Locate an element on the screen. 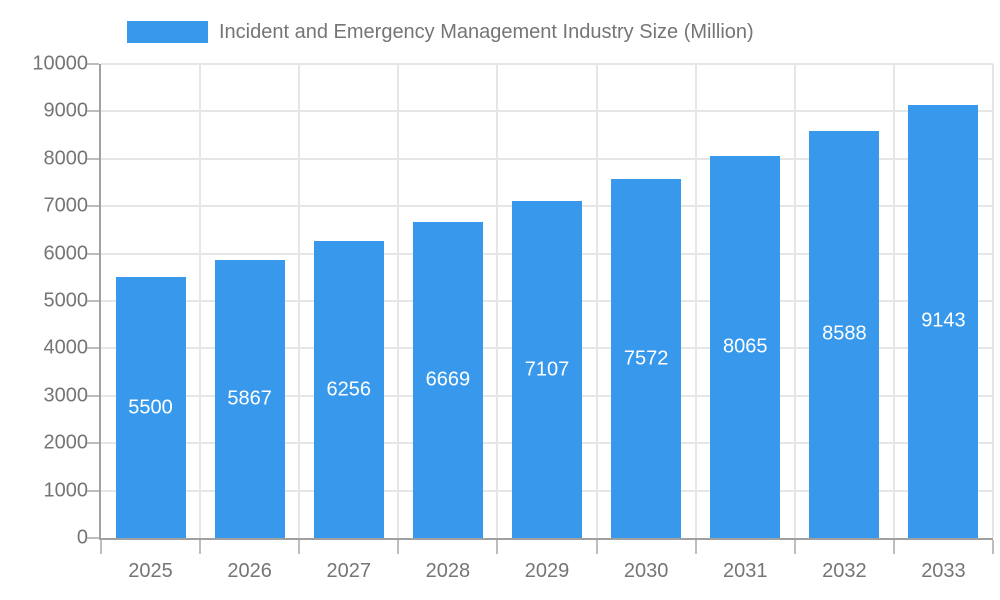  legend-color-swatch is located at coordinates (167, 32).